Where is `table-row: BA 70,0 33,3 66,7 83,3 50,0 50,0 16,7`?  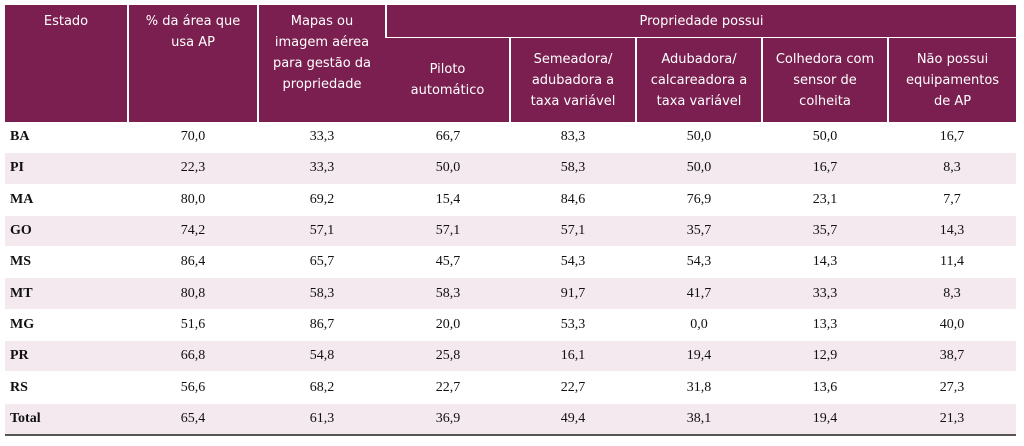 table-row: BA 70,0 33,3 66,7 83,3 50,0 50,0 16,7 is located at coordinates (511, 138).